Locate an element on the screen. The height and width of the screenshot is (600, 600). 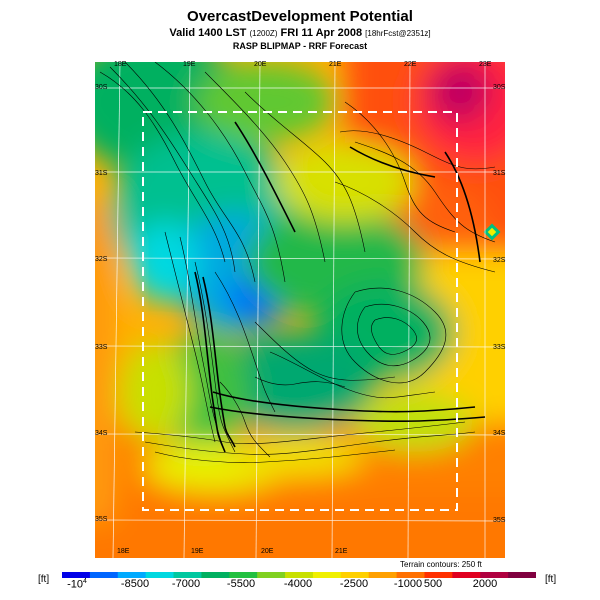
lon-label-bottom: 18E is located at coordinates (123, 551).